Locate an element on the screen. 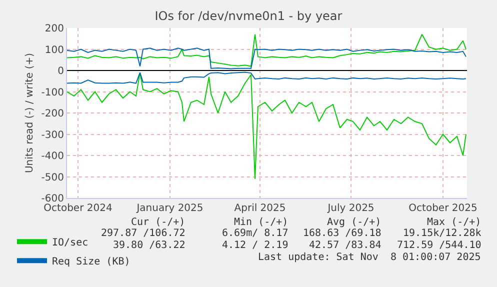  text: Avg (-/+) is located at coordinates (354, 222).